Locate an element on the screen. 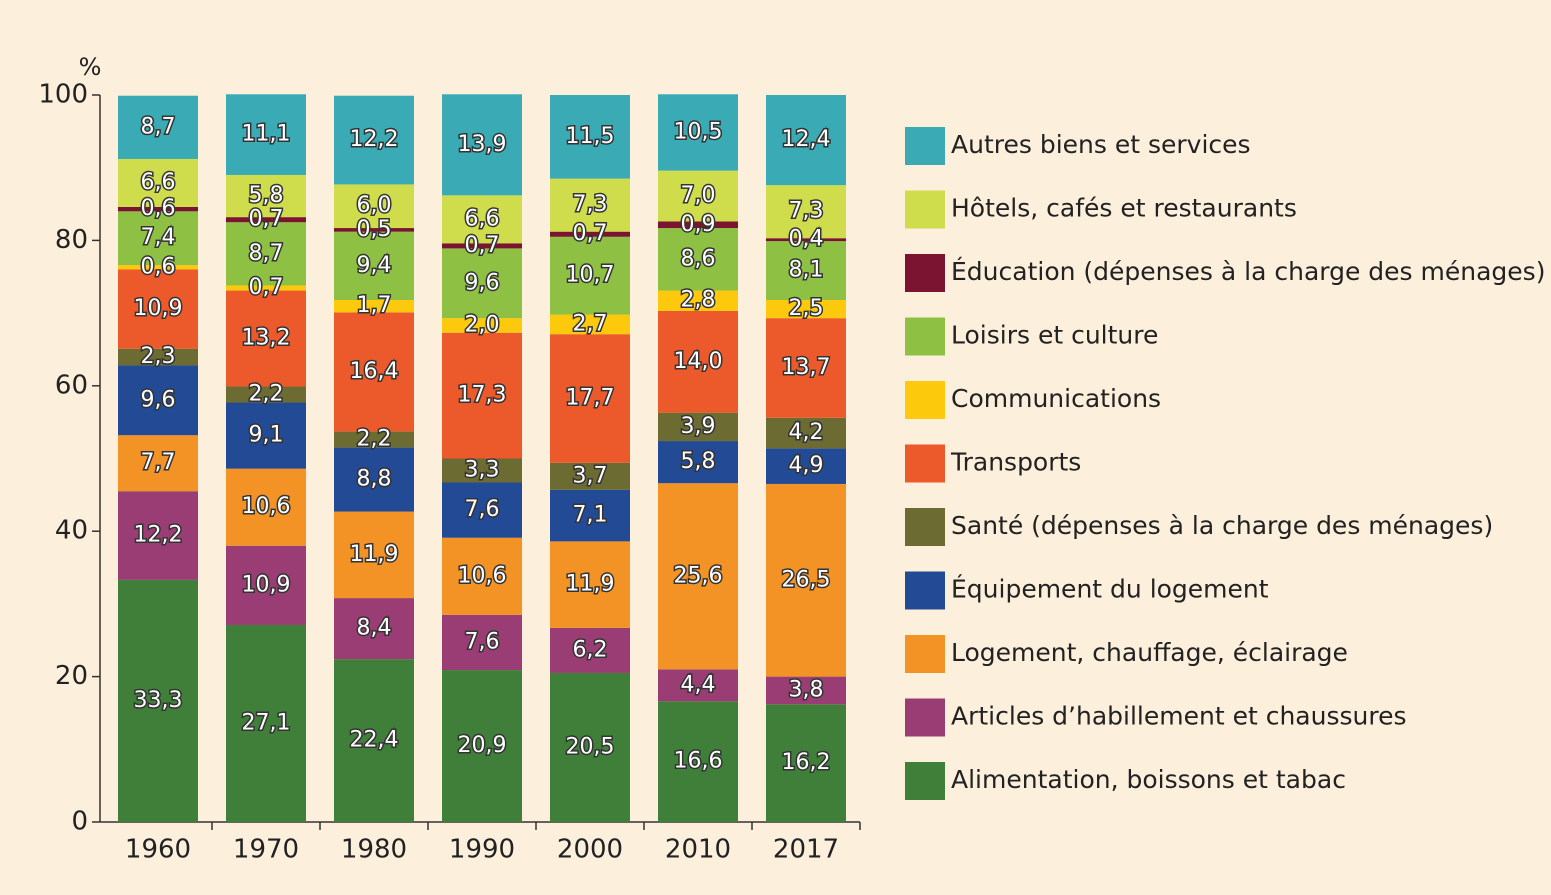 This screenshot has width=1551, height=895. value-label: 3,9 is located at coordinates (698, 426).